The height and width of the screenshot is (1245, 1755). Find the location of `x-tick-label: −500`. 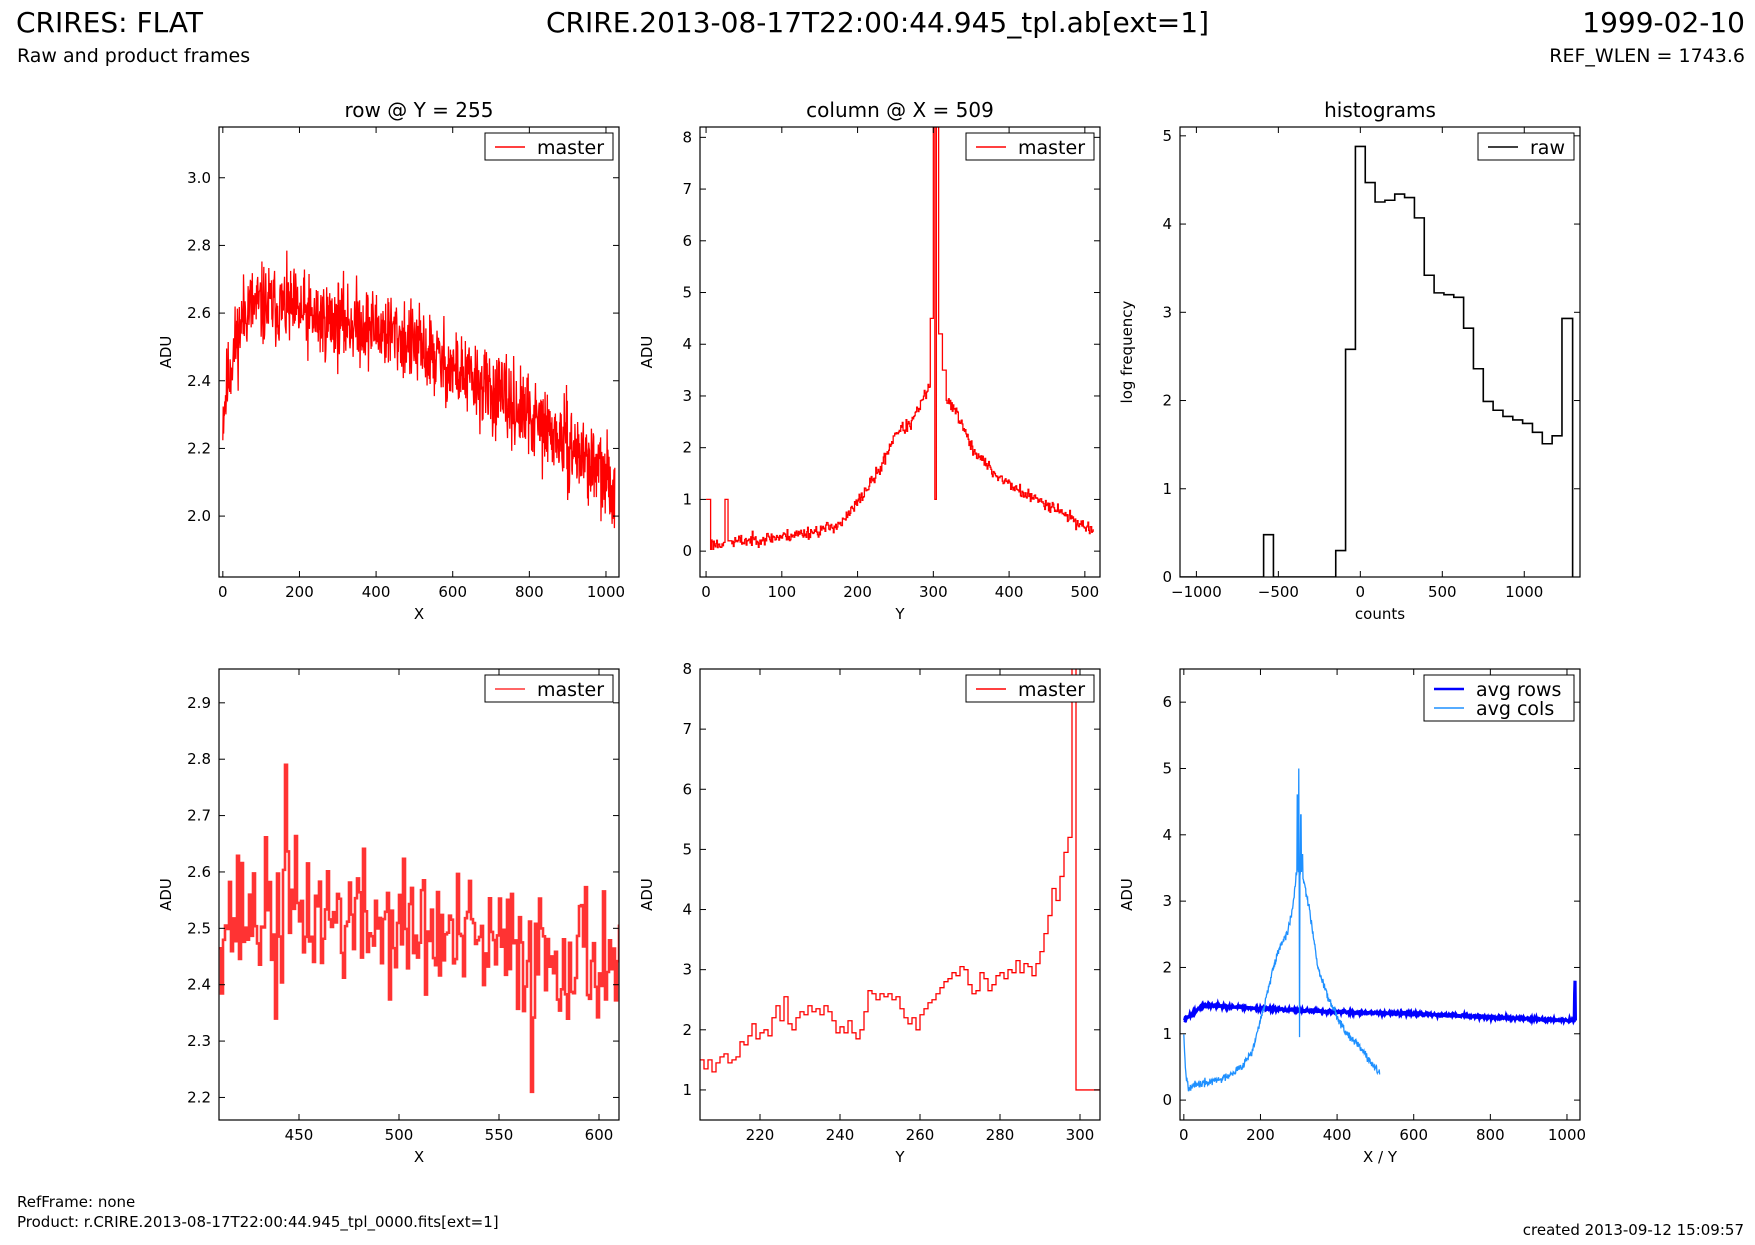

x-tick-label: −500 is located at coordinates (1278, 592).